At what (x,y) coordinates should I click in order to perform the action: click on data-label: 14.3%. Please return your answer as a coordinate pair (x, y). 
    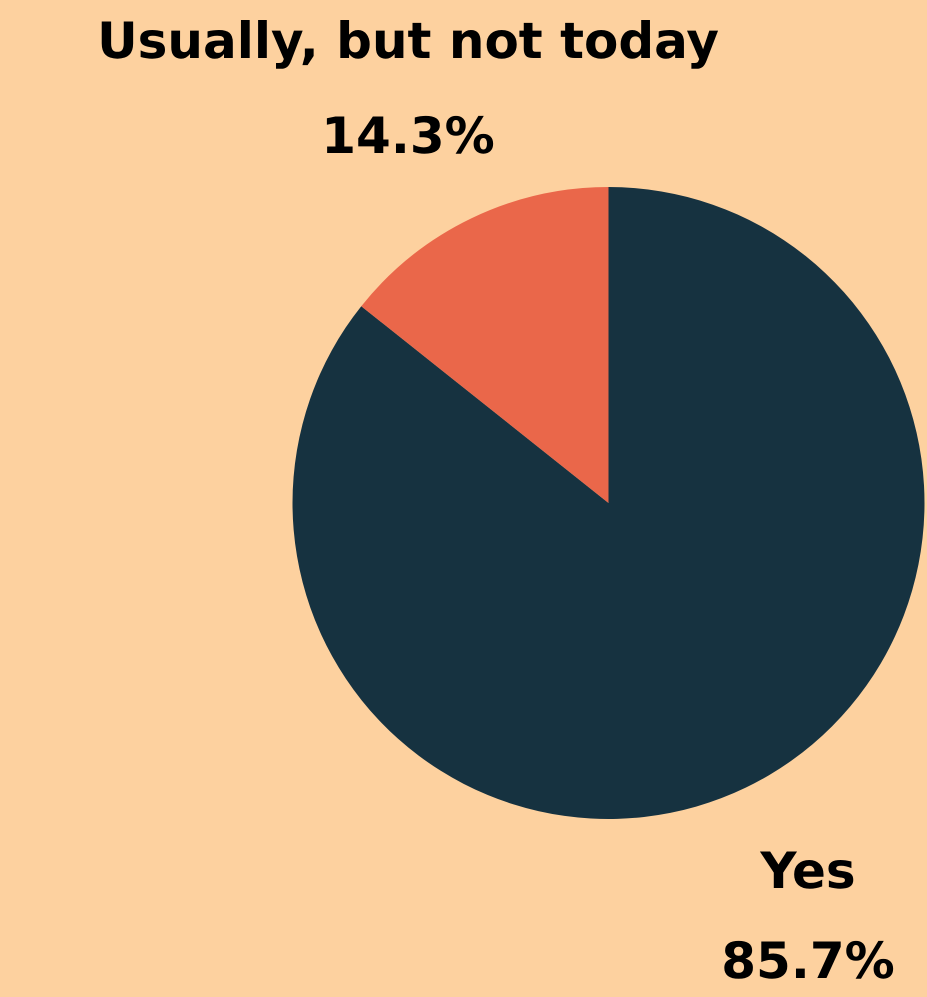
    Looking at the image, I should click on (408, 135).